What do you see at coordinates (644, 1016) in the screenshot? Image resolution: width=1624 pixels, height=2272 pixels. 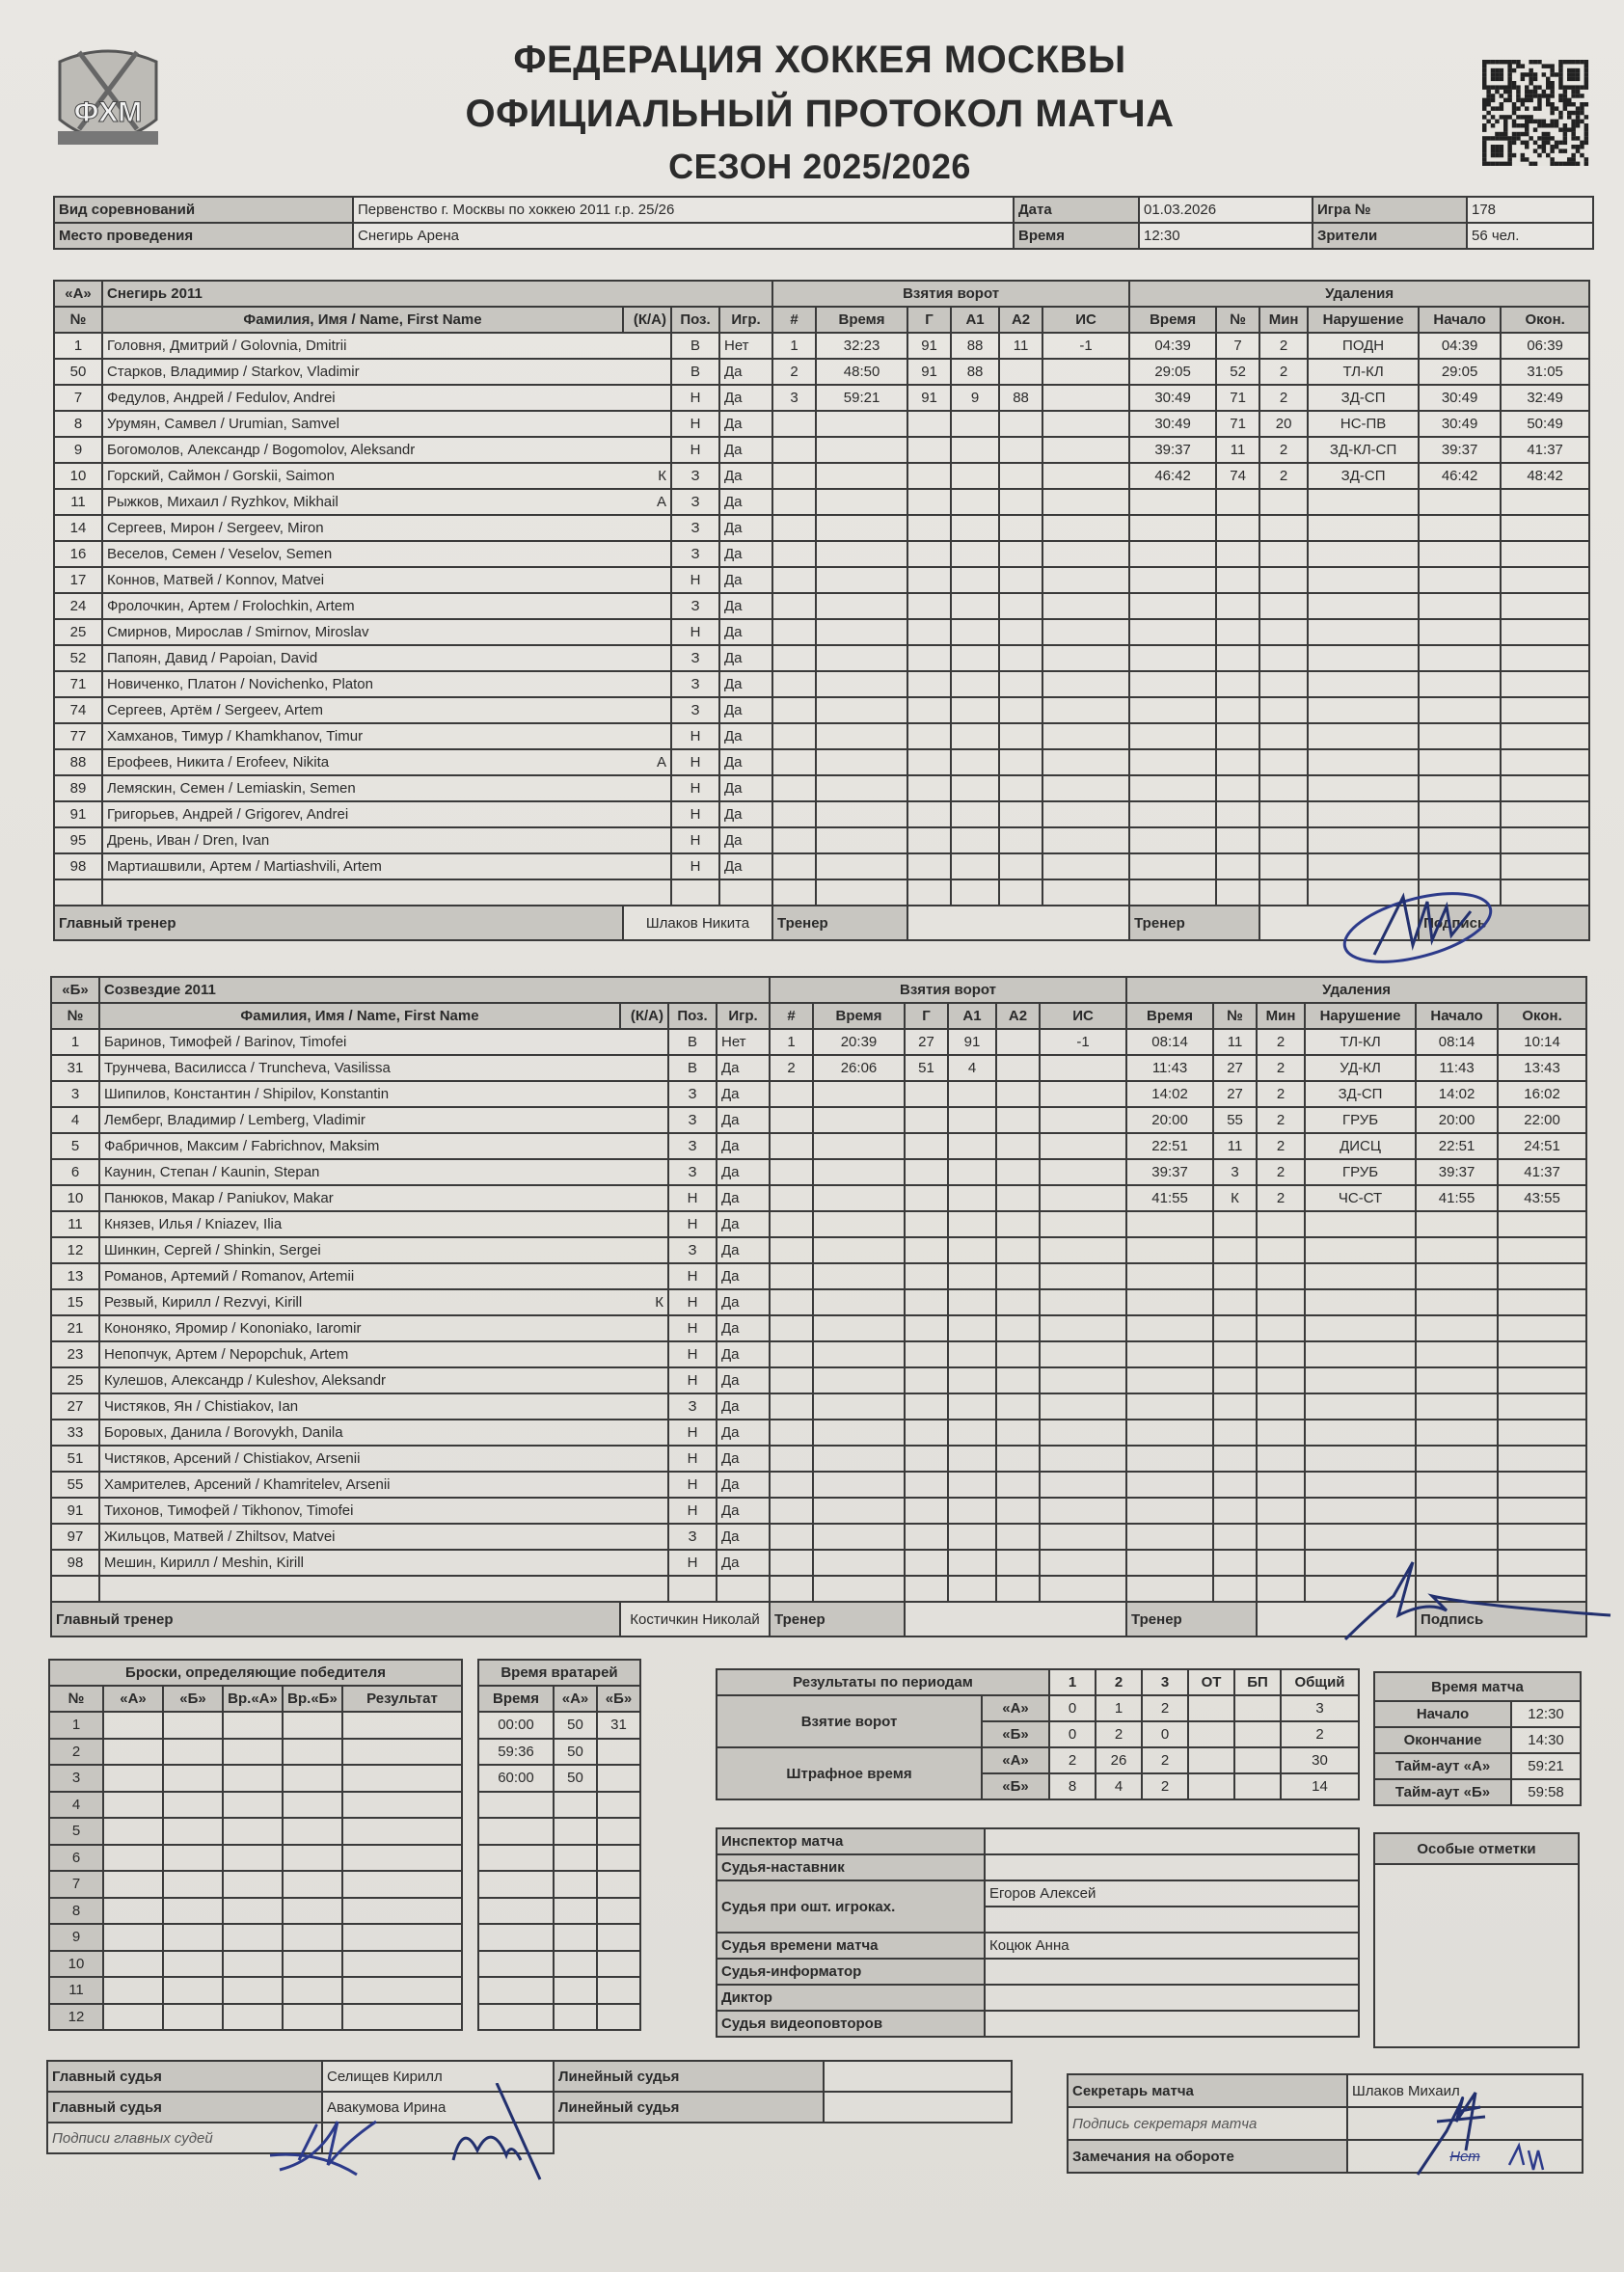 I see `col-captain: (К/А)` at bounding box center [644, 1016].